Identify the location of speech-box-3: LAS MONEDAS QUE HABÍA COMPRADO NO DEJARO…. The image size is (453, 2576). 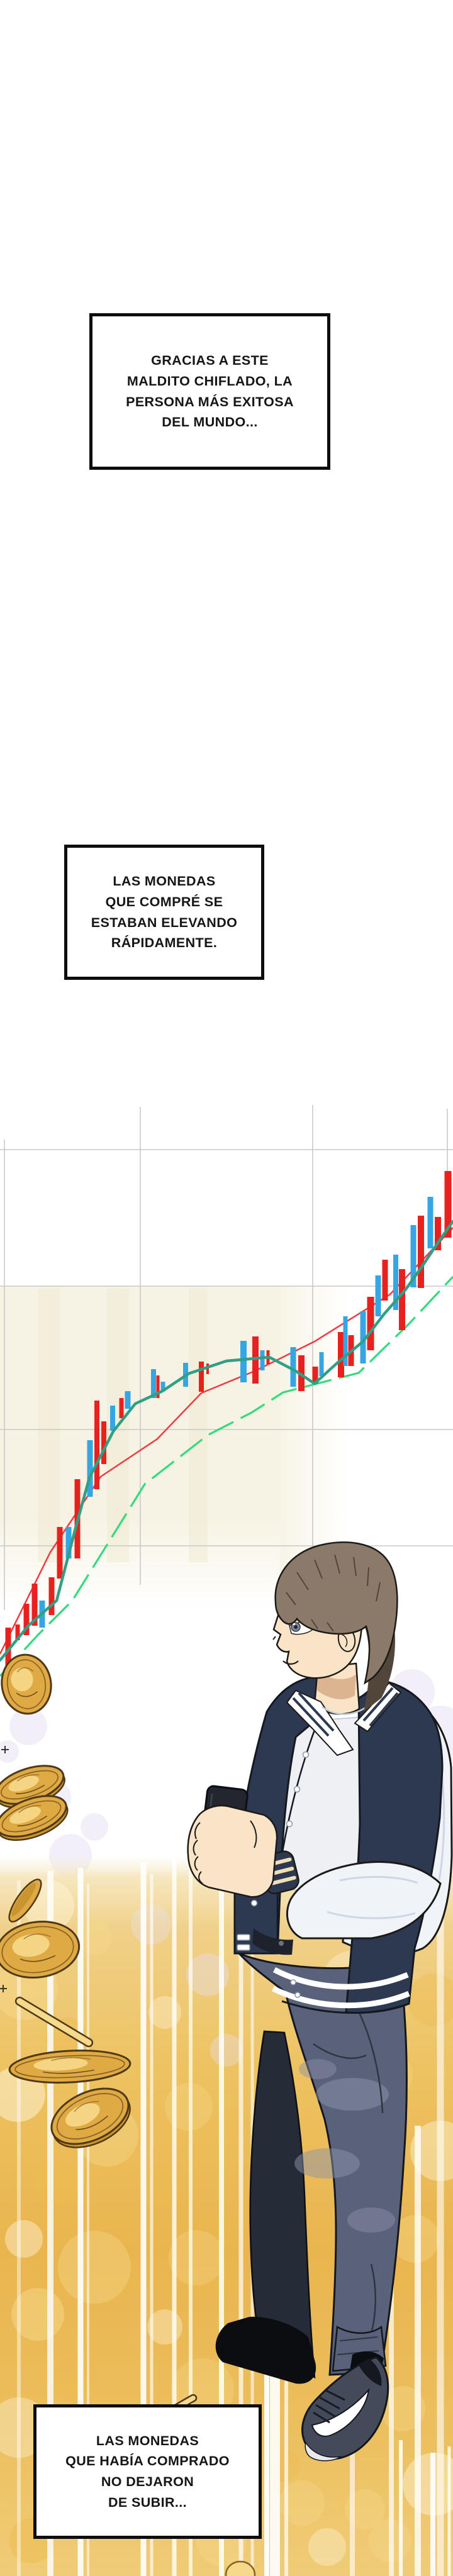
(147, 2471).